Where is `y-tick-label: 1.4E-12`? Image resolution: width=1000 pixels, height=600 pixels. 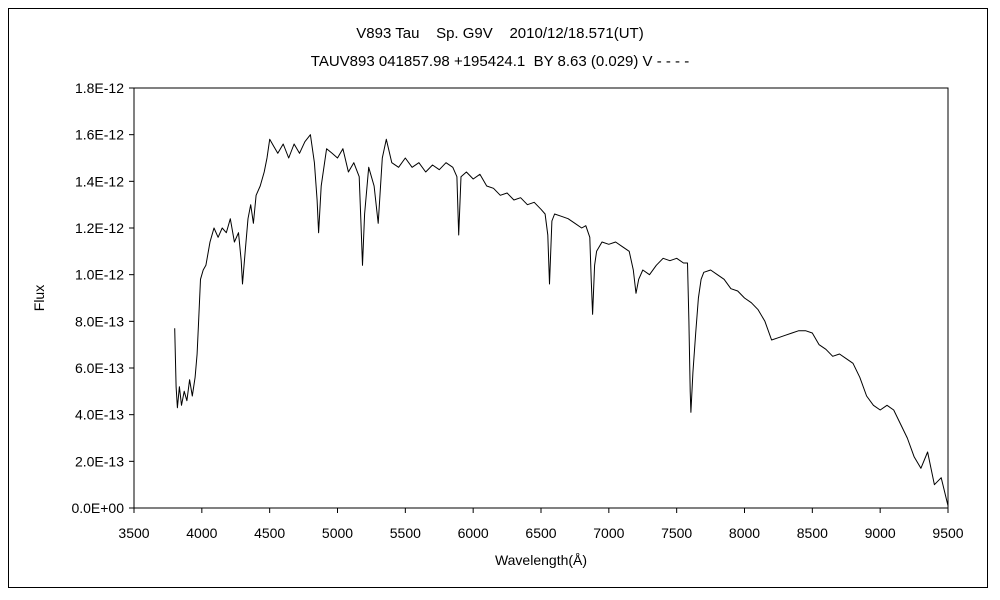 y-tick-label: 1.4E-12 is located at coordinates (99, 181).